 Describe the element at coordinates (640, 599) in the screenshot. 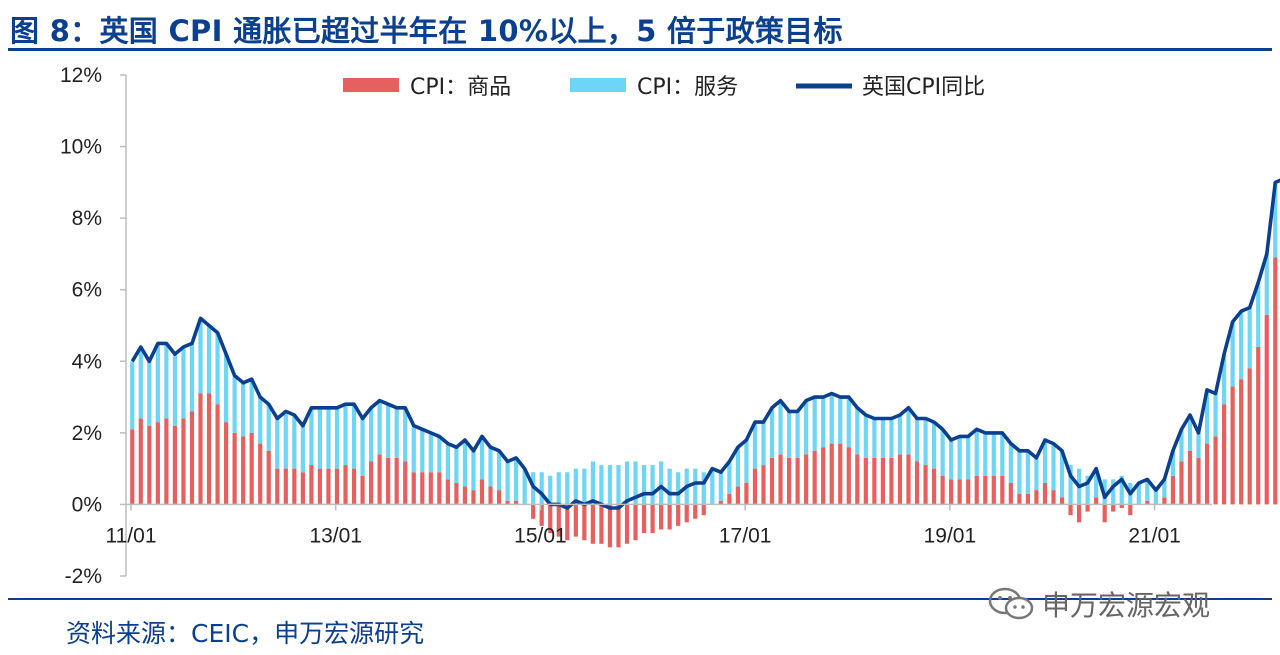

I see `footer-divider` at that location.